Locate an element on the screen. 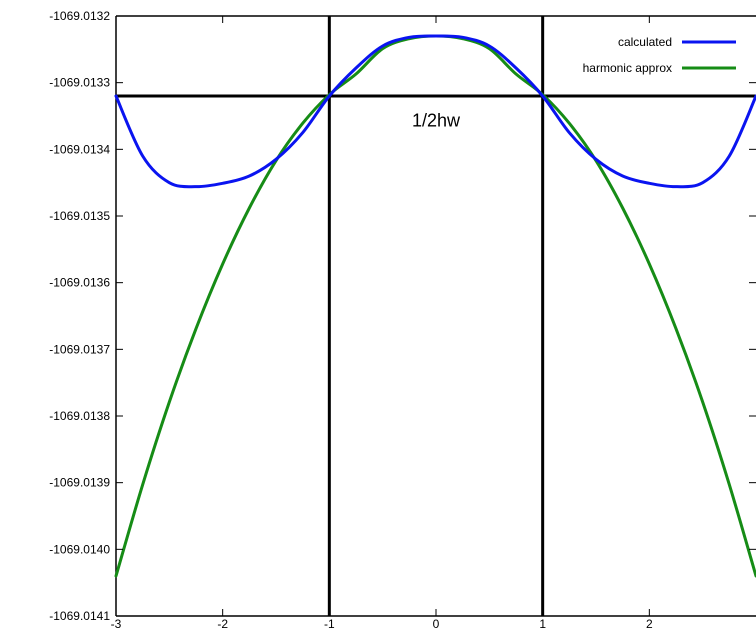 Image resolution: width=756 pixels, height=630 pixels. x-tick-label: -1 is located at coordinates (329, 623).